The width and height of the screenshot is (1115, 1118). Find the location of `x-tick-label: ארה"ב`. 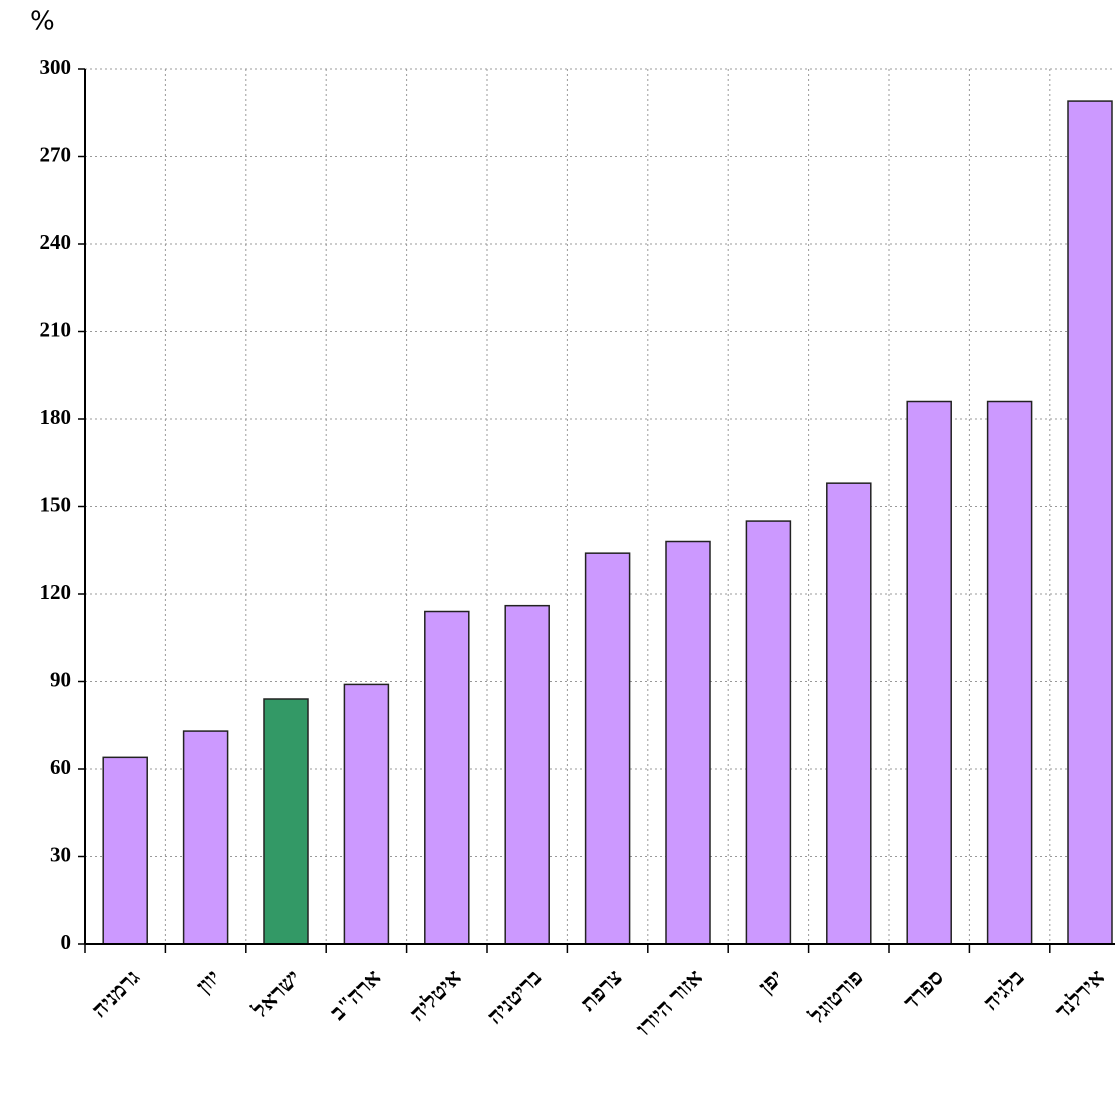

x-tick-label: ארה"ב is located at coordinates (355, 994).